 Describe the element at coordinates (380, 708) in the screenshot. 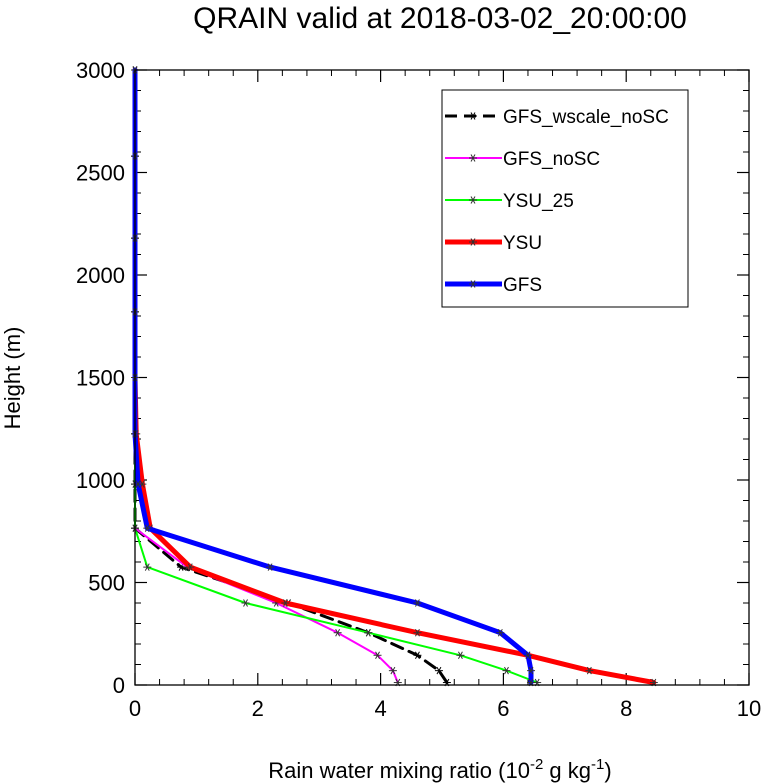

I see `x-tick-label: 4` at that location.